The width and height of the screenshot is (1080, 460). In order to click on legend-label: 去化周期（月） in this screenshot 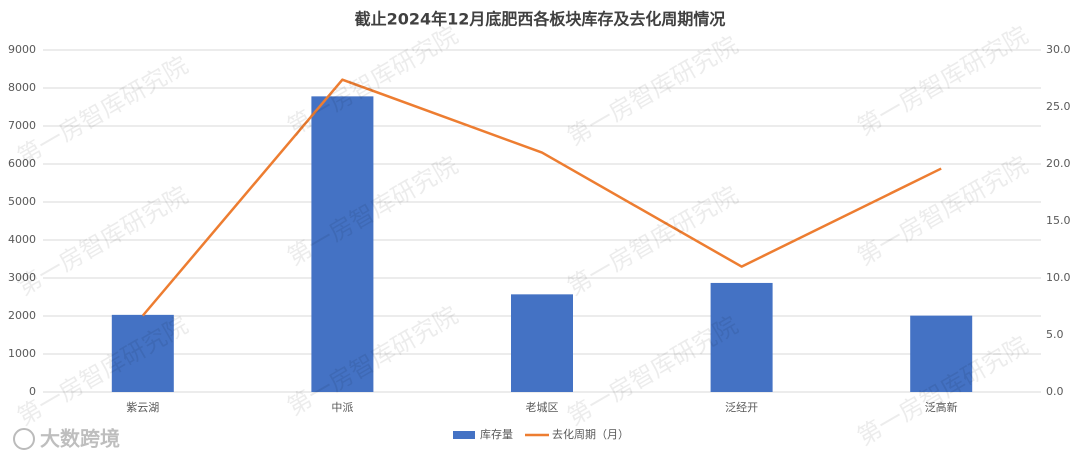, I will do `click(590, 434)`.